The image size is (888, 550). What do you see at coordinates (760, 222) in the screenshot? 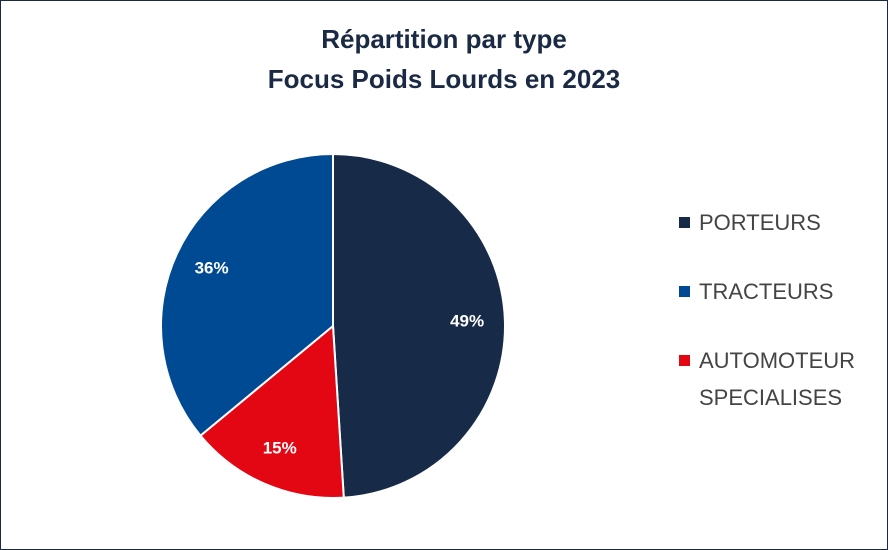
I see `legend-label-porteurs: PORTEURS` at bounding box center [760, 222].